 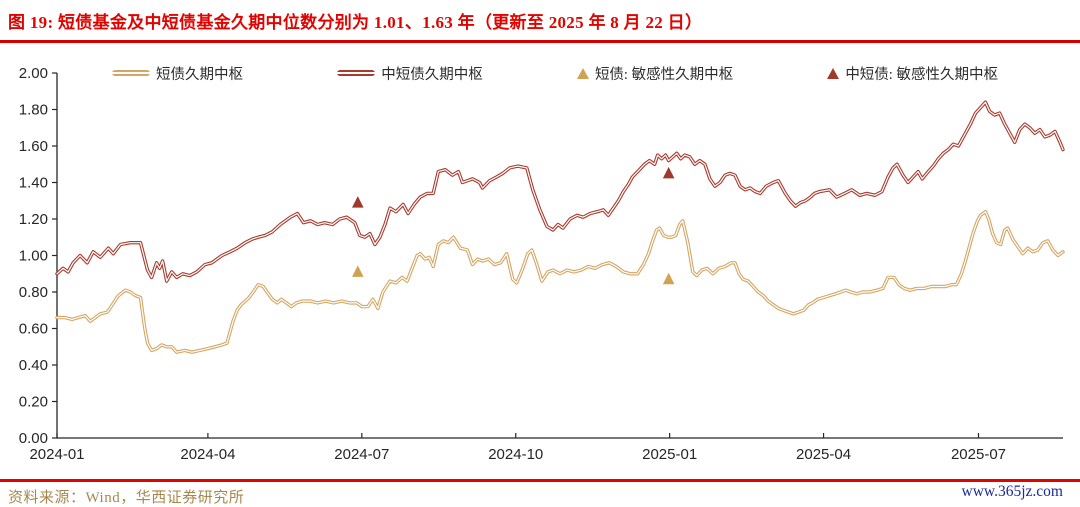 I want to click on mid-line-marker-icon, so click(x=356, y=73).